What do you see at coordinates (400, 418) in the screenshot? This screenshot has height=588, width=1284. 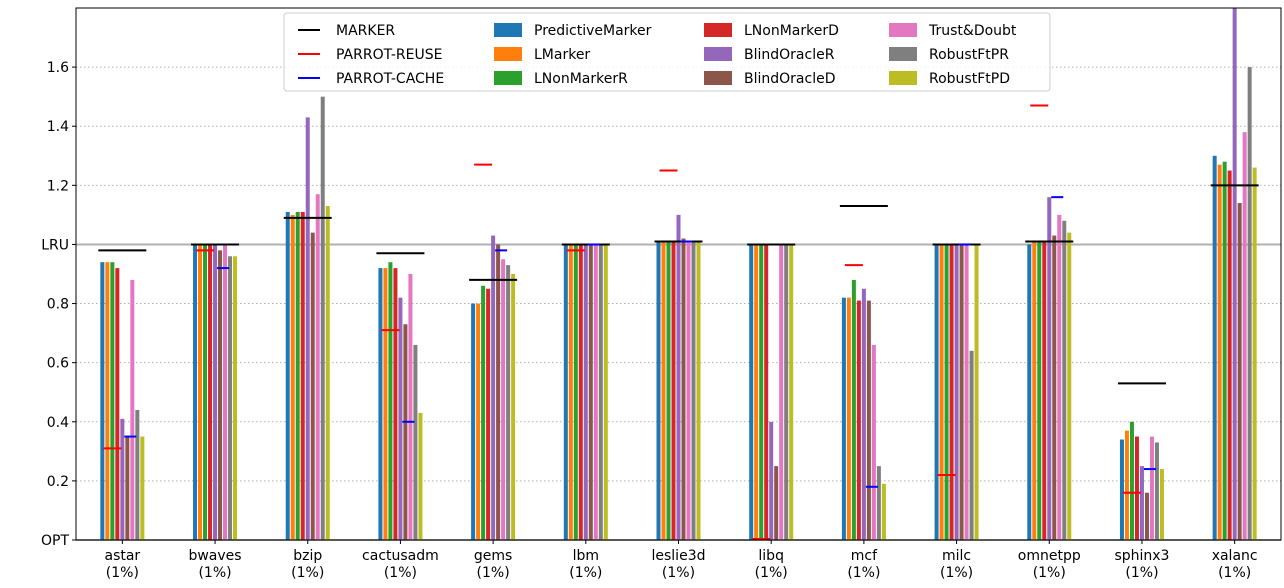 I see `bar-blindoracler-cactusadm` at bounding box center [400, 418].